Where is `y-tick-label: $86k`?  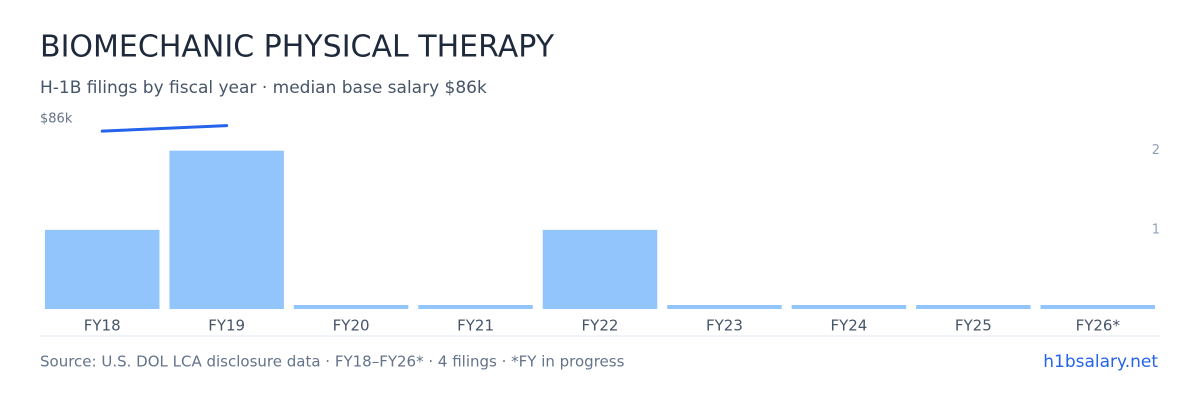
y-tick-label: $86k is located at coordinates (56, 119).